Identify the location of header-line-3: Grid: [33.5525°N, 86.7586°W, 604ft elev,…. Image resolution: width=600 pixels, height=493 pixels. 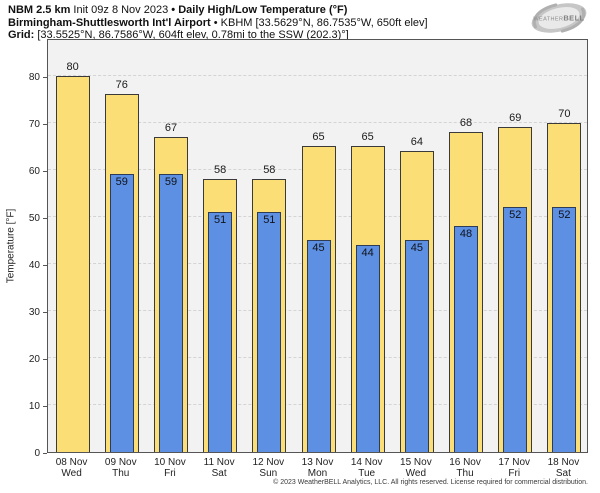
(218, 35).